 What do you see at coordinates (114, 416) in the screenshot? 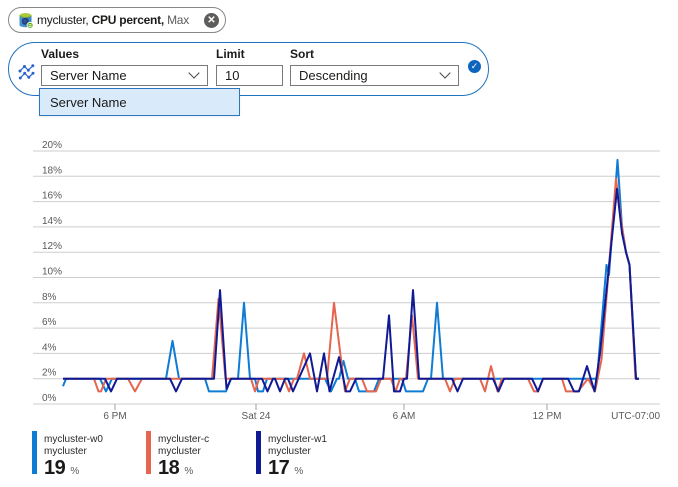
I see `svg-text: 6 PM` at bounding box center [114, 416].